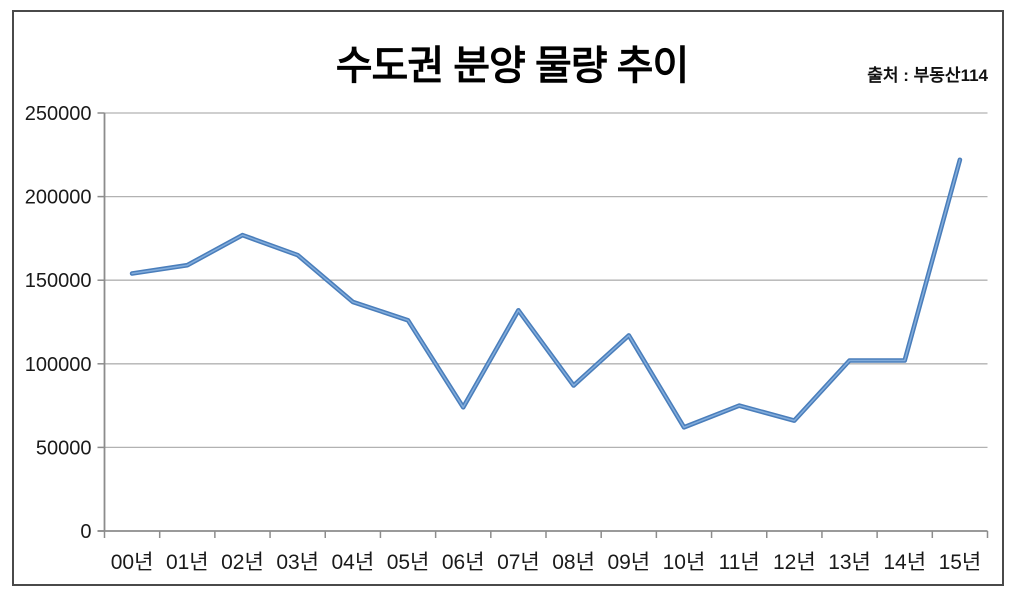 This screenshot has height=606, width=1024. I want to click on x-axis-label: 01년, so click(187, 562).